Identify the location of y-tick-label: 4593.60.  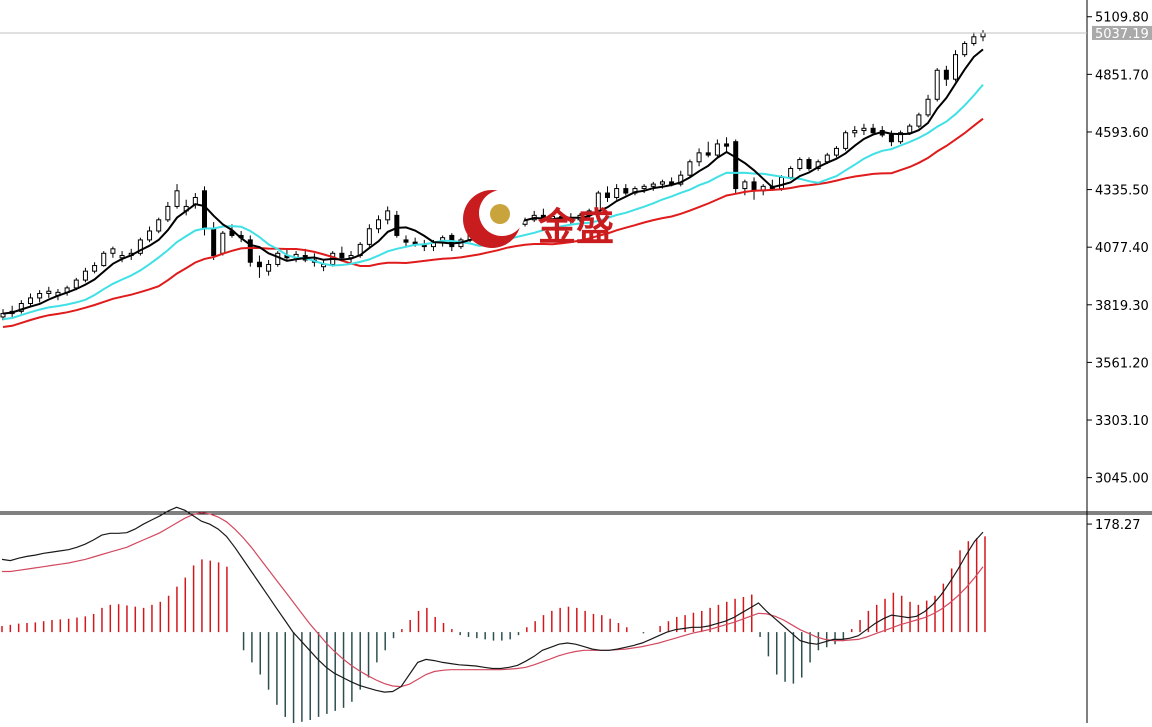
(1122, 133).